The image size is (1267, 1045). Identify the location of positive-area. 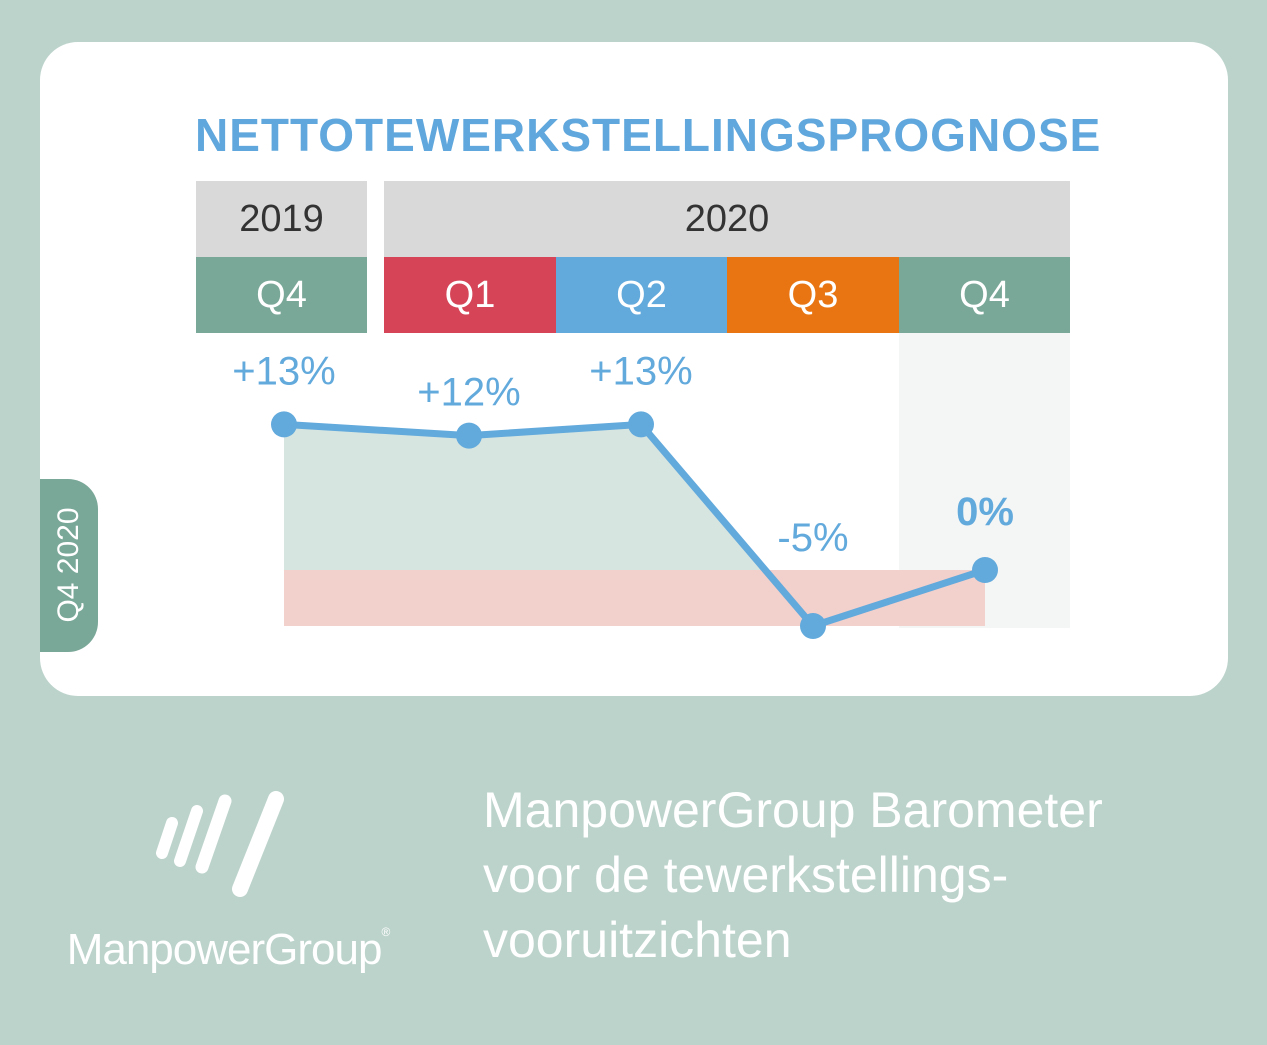
(525, 497).